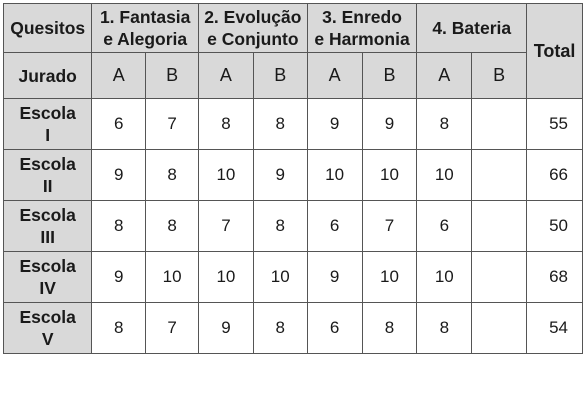  I want to click on table-row: Escola I 6 7 8 8 9 9 8 55, so click(292, 124).